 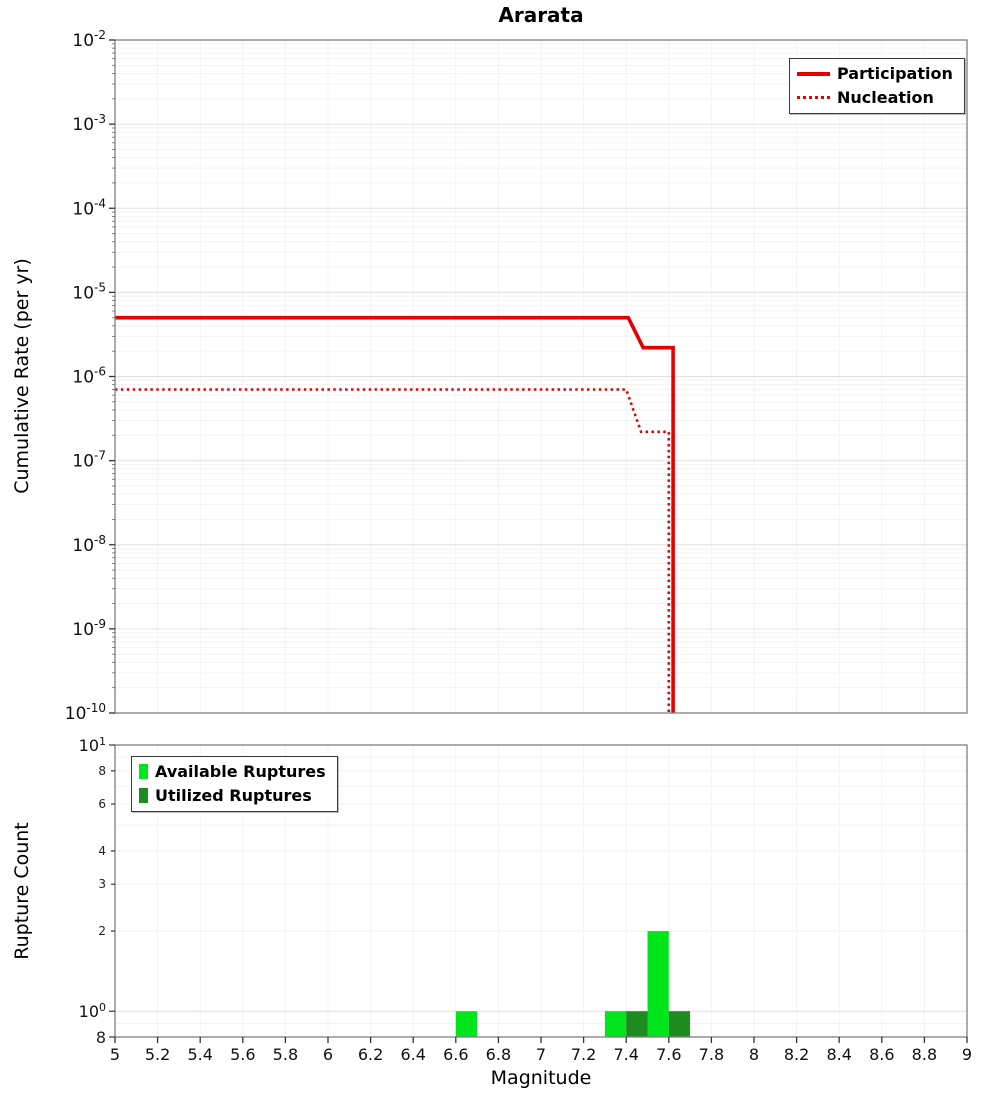 What do you see at coordinates (92, 745) in the screenshot?
I see `log-tick-label: 10¹` at bounding box center [92, 745].